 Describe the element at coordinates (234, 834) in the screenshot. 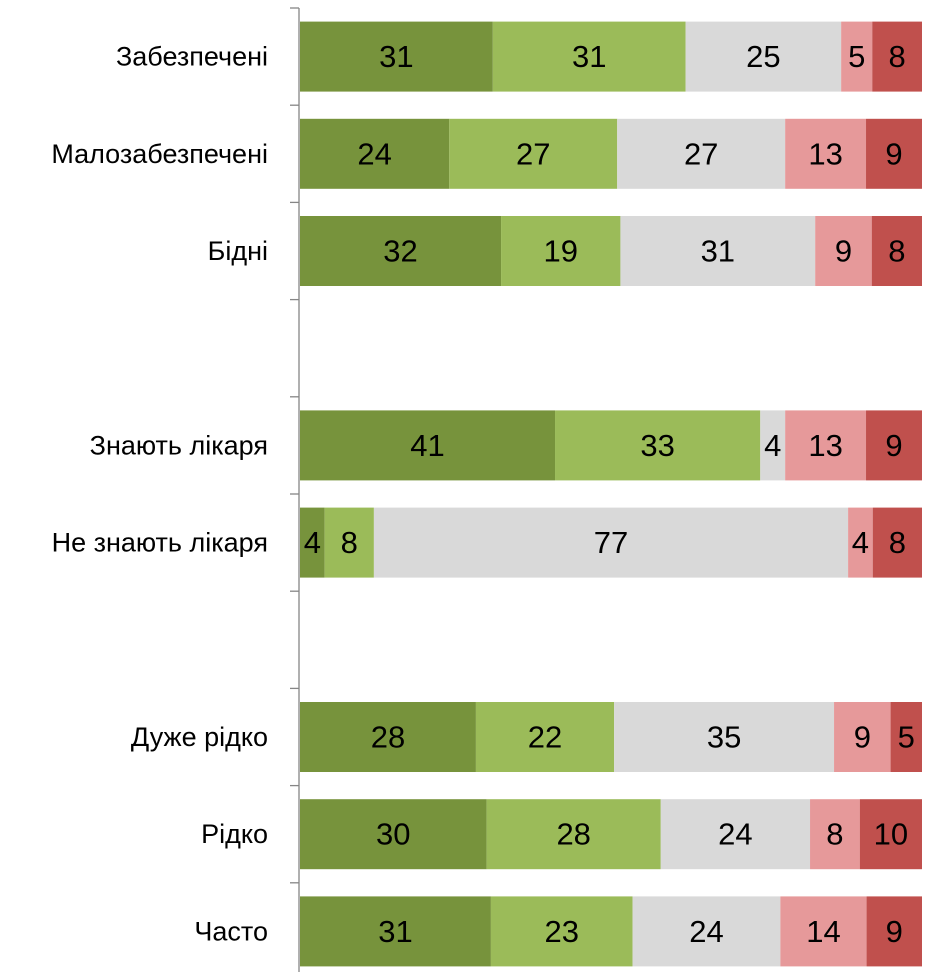

I see `category-label: Рідко` at that location.